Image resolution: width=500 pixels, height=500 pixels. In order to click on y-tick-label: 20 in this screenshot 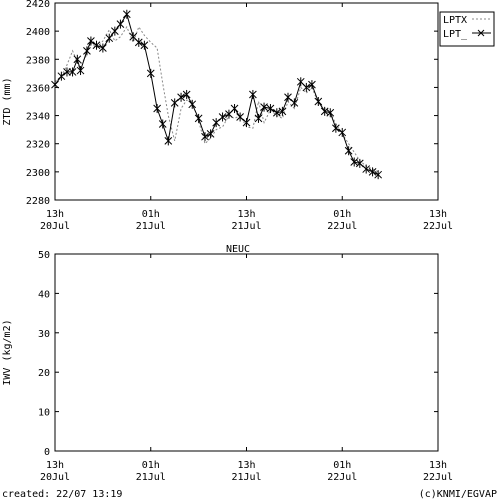, I will do `click(44, 373)`.